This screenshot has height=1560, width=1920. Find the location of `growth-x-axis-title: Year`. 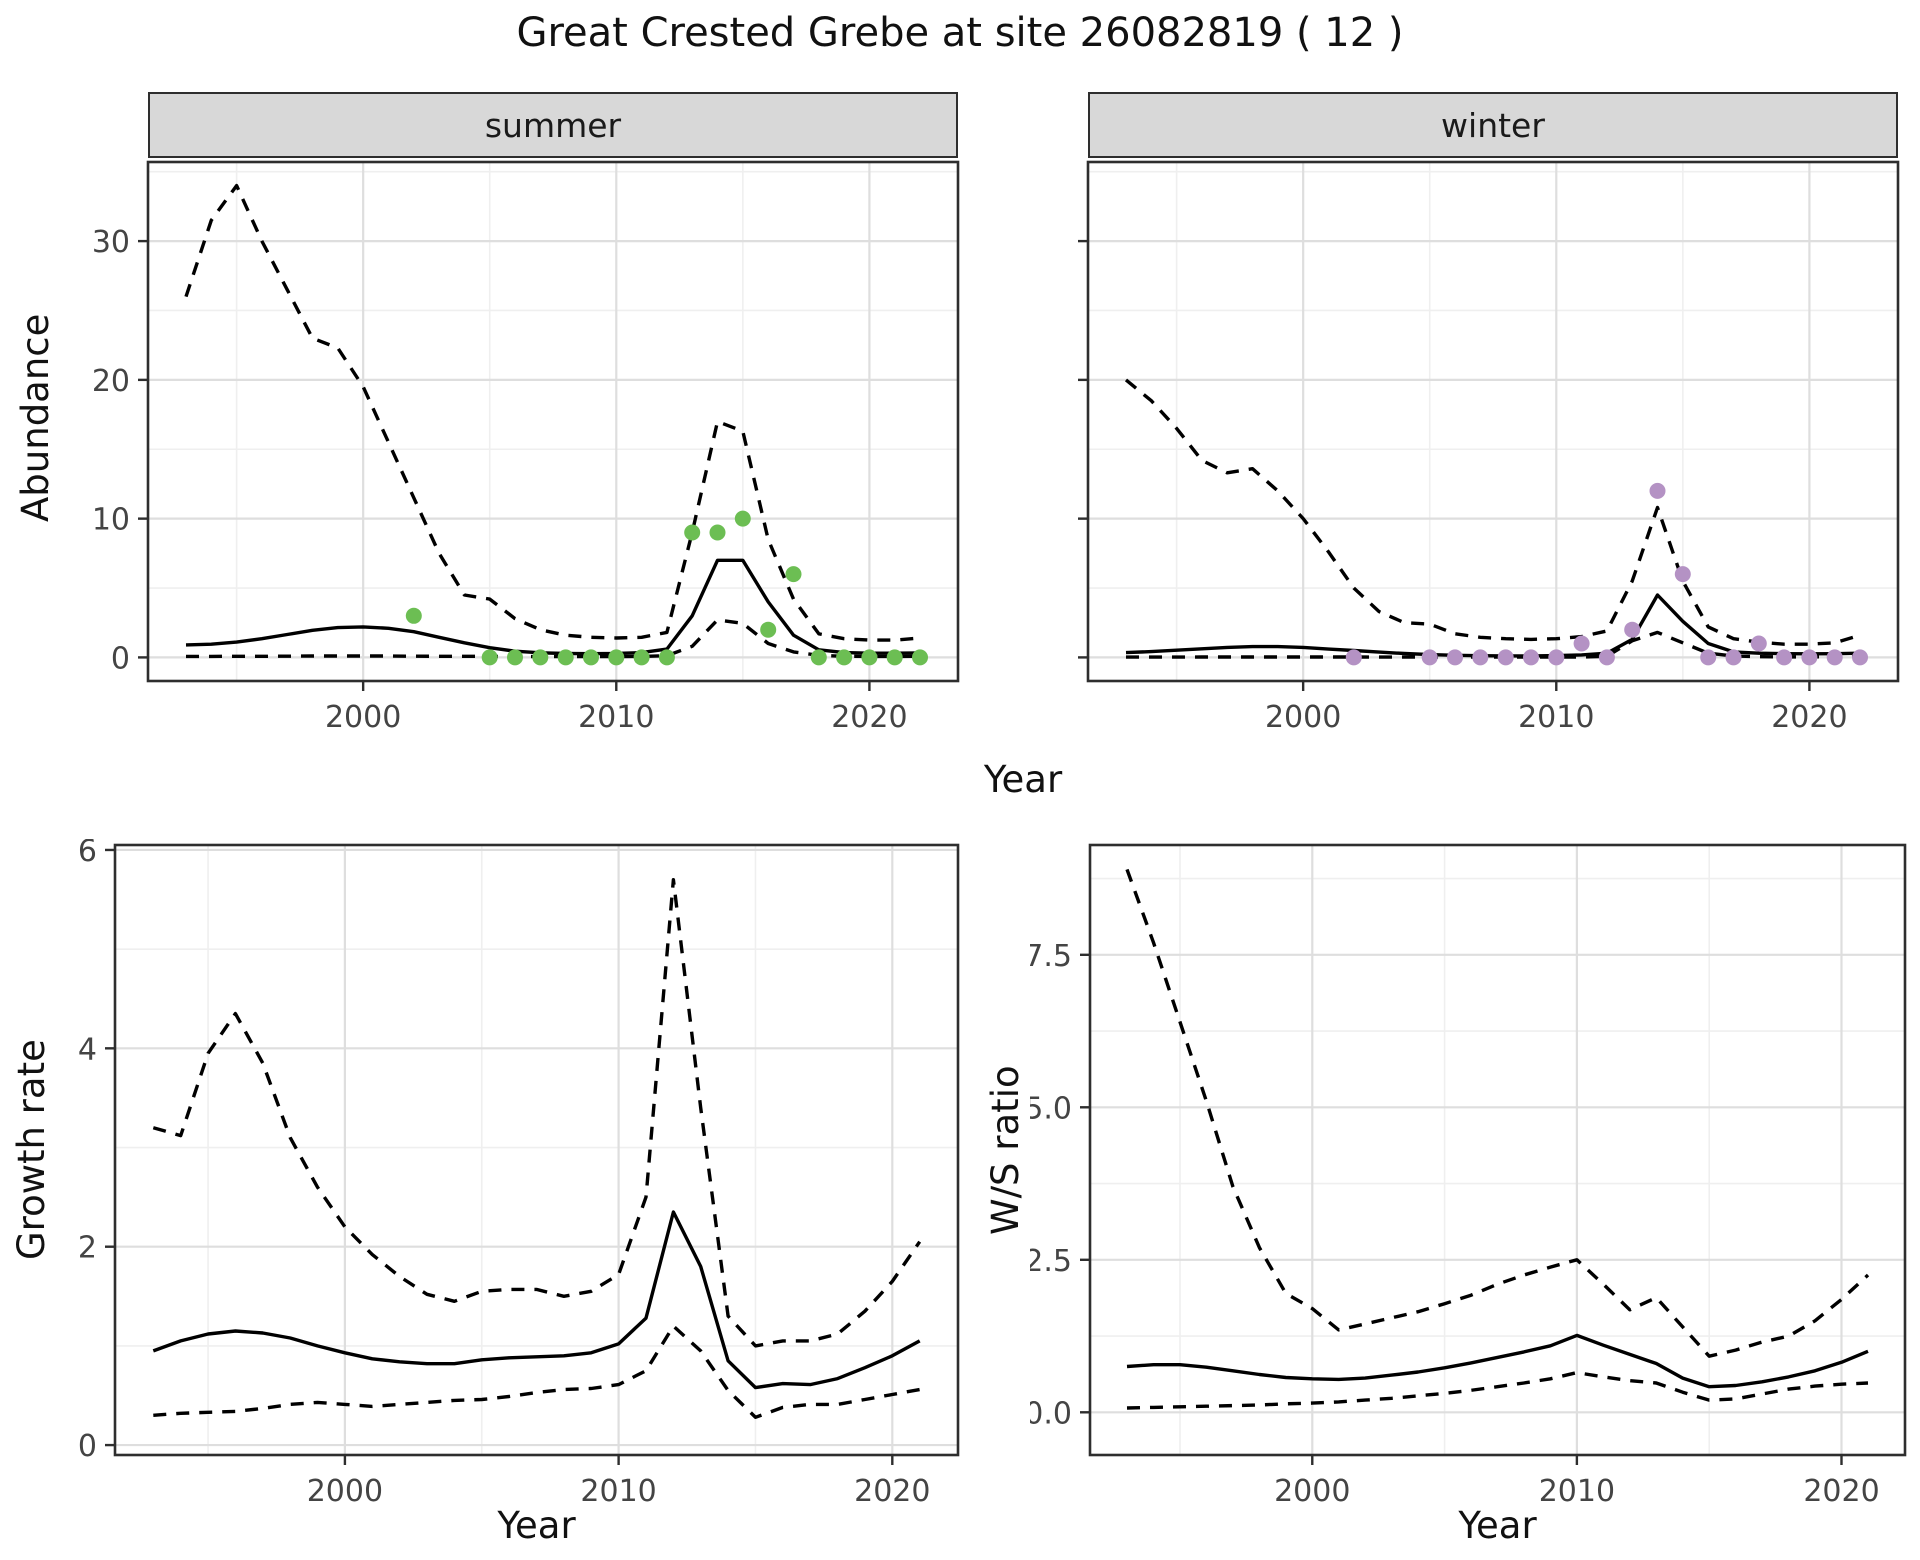

growth-x-axis-title: Year is located at coordinates (536, 1525).